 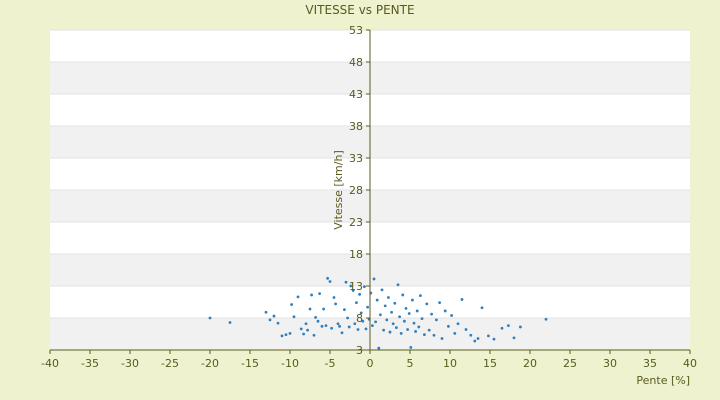 I want to click on x-tick-label: -35, so click(x=90, y=363).